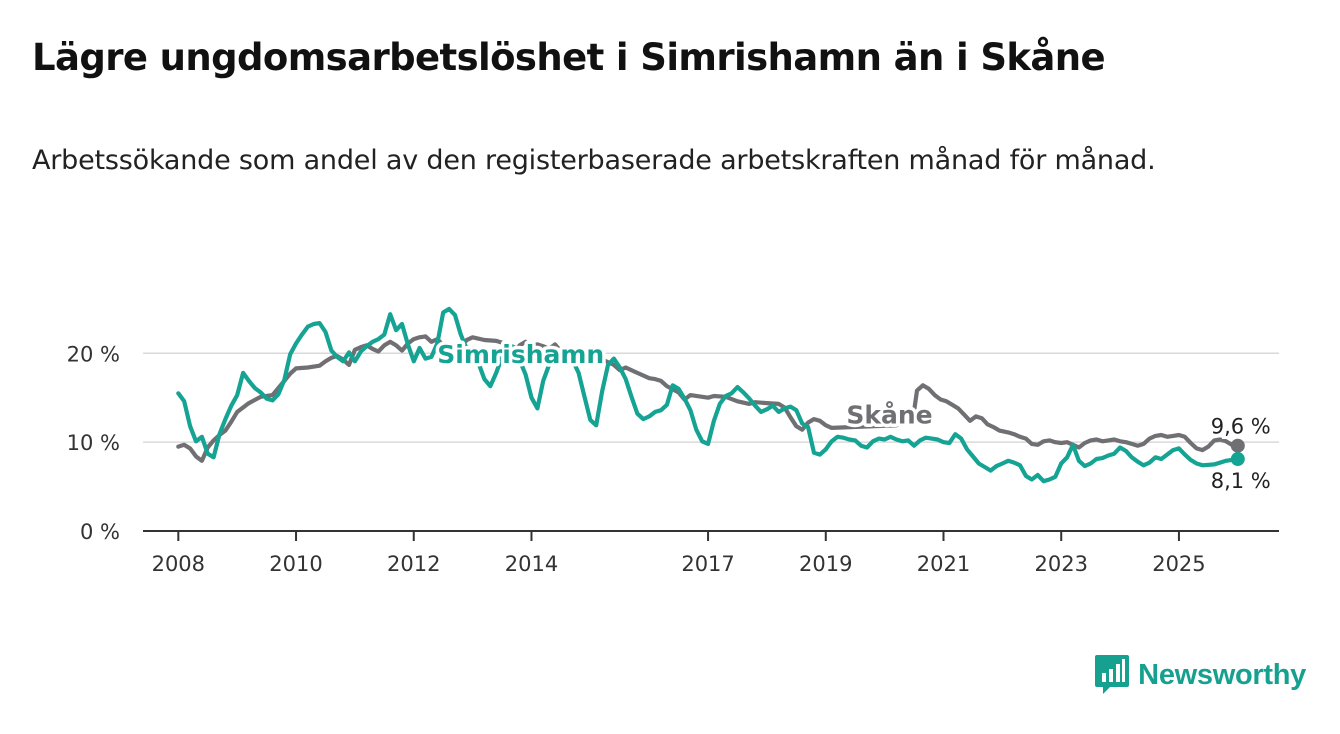 This screenshot has height=734, width=1340. I want to click on y-tick-label: 0 %, so click(100, 532).